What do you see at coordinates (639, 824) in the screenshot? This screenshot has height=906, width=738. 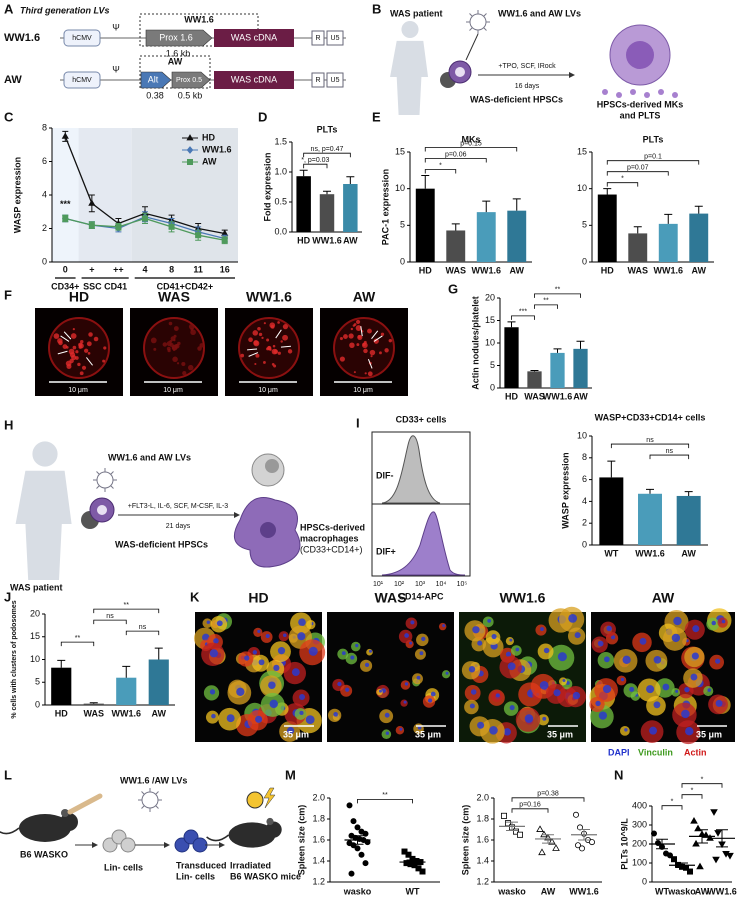 I see `y-tick-label: 300` at bounding box center [639, 824].